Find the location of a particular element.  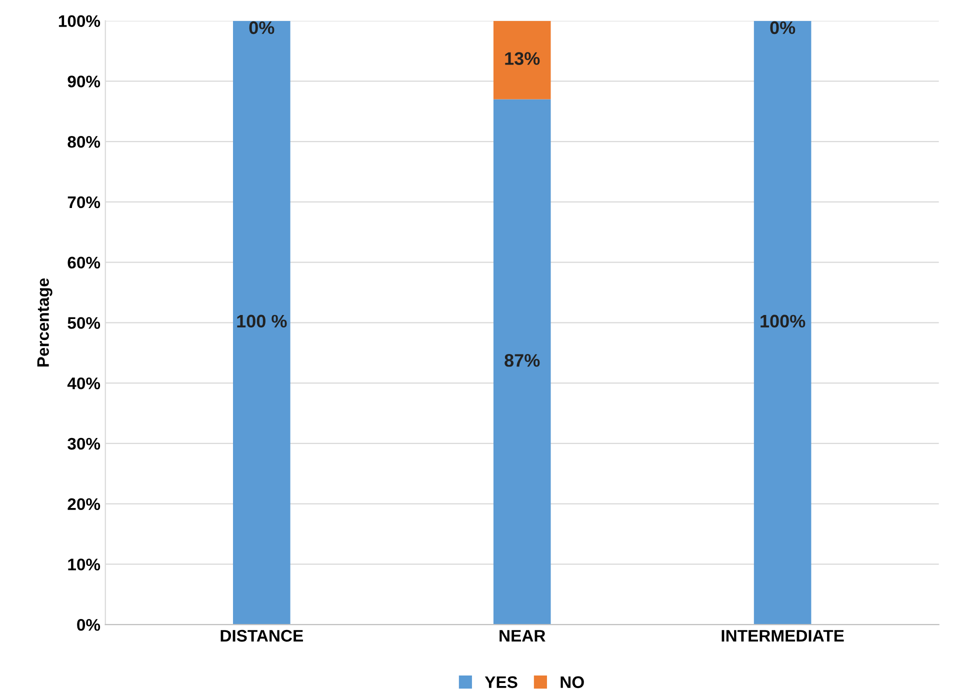

x-tick-label: INTERMEDIATE is located at coordinates (783, 636).